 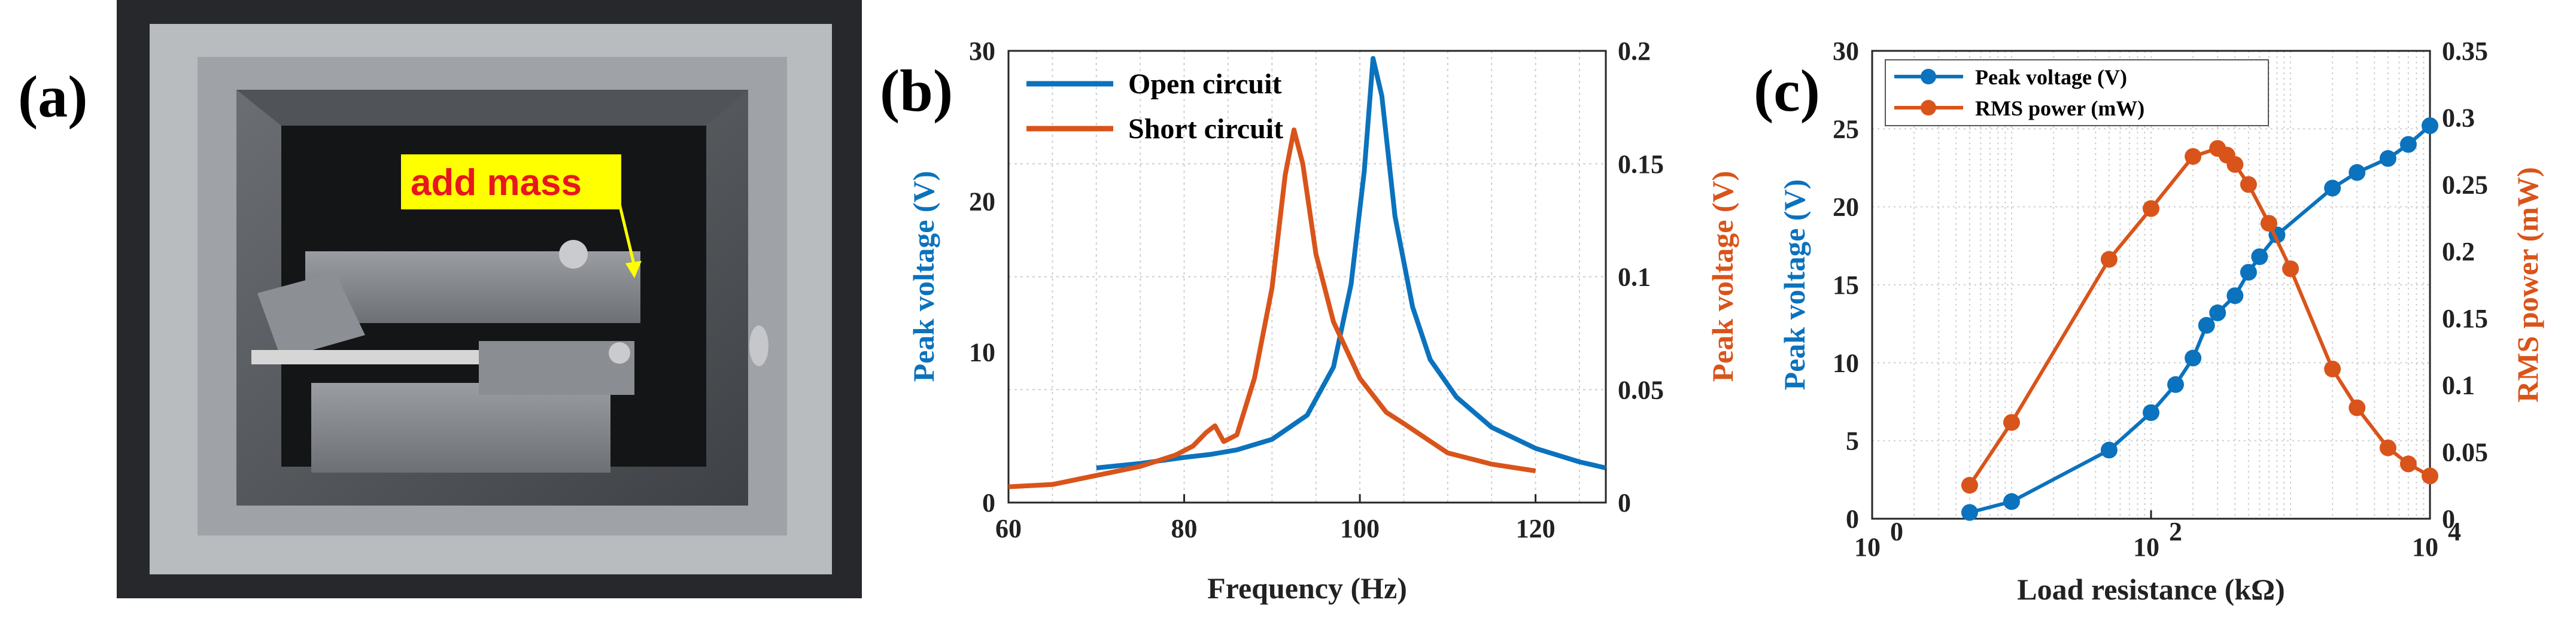 What do you see at coordinates (982, 202) in the screenshot?
I see `b-ytick-left-label: 20` at bounding box center [982, 202].